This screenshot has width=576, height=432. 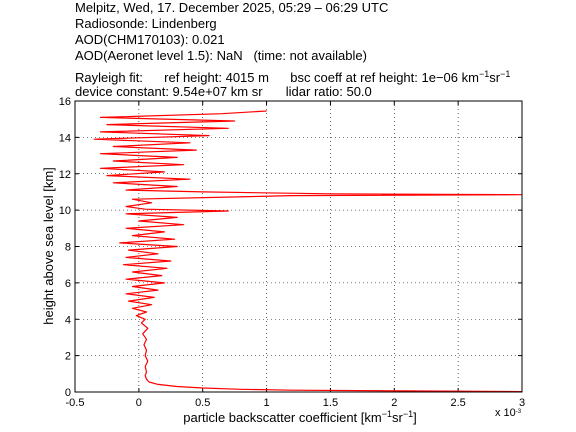 What do you see at coordinates (139, 403) in the screenshot?
I see `x-tick-label: 0` at bounding box center [139, 403].